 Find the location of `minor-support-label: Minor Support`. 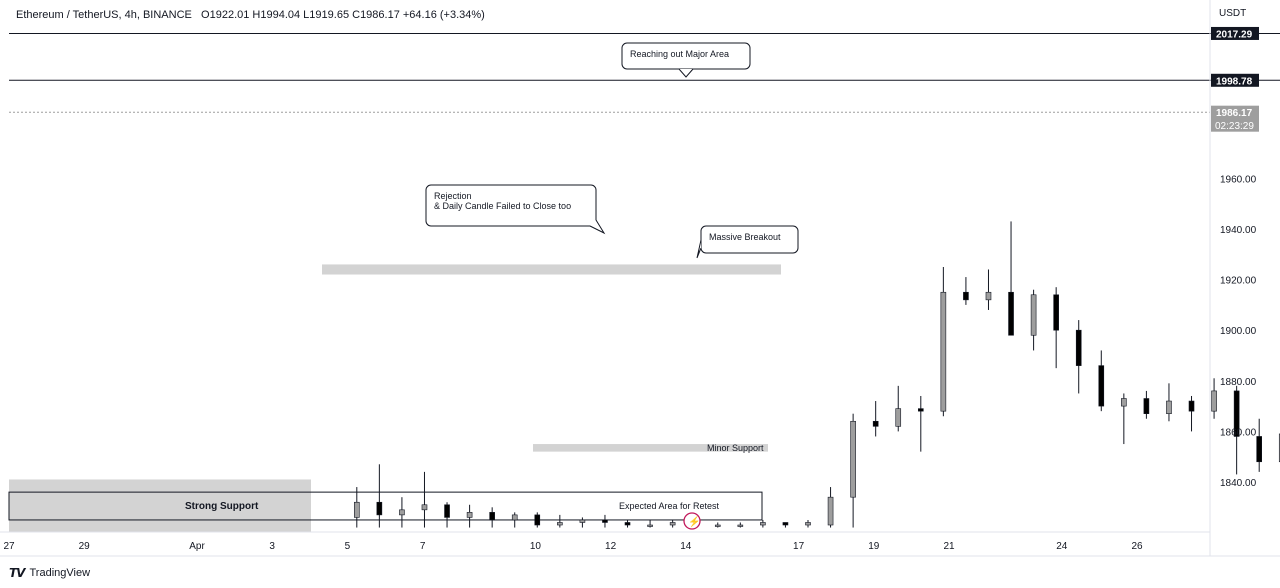

minor-support-label: Minor Support is located at coordinates (735, 448).